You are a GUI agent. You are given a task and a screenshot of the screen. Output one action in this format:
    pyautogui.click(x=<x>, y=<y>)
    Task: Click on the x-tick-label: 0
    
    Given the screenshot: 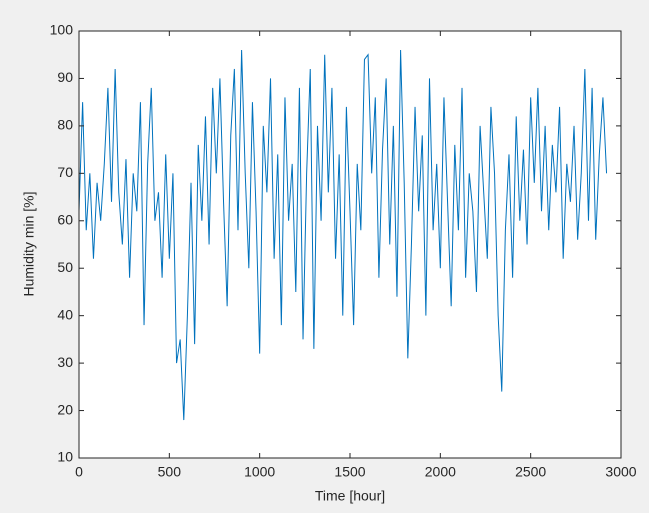 What is the action you would take?
    pyautogui.click(x=79, y=472)
    